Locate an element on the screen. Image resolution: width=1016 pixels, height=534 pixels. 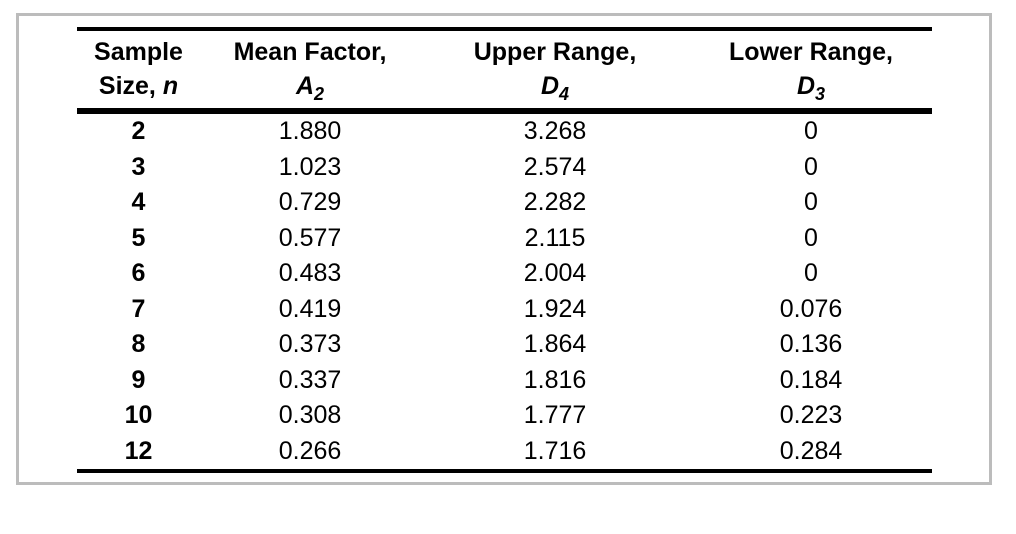
cell-upper-range-d4: 2.282 is located at coordinates (555, 202).